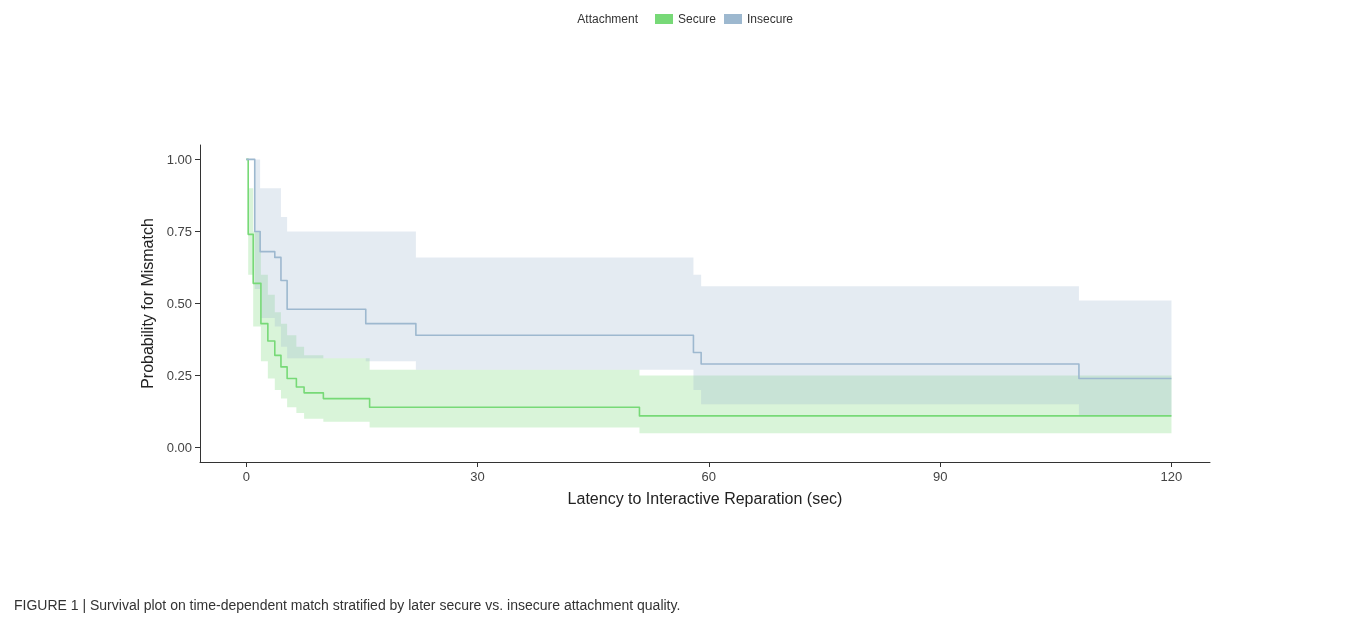 The image size is (1360, 635). Describe the element at coordinates (246, 476) in the screenshot. I see `x-tick-label: 0` at that location.